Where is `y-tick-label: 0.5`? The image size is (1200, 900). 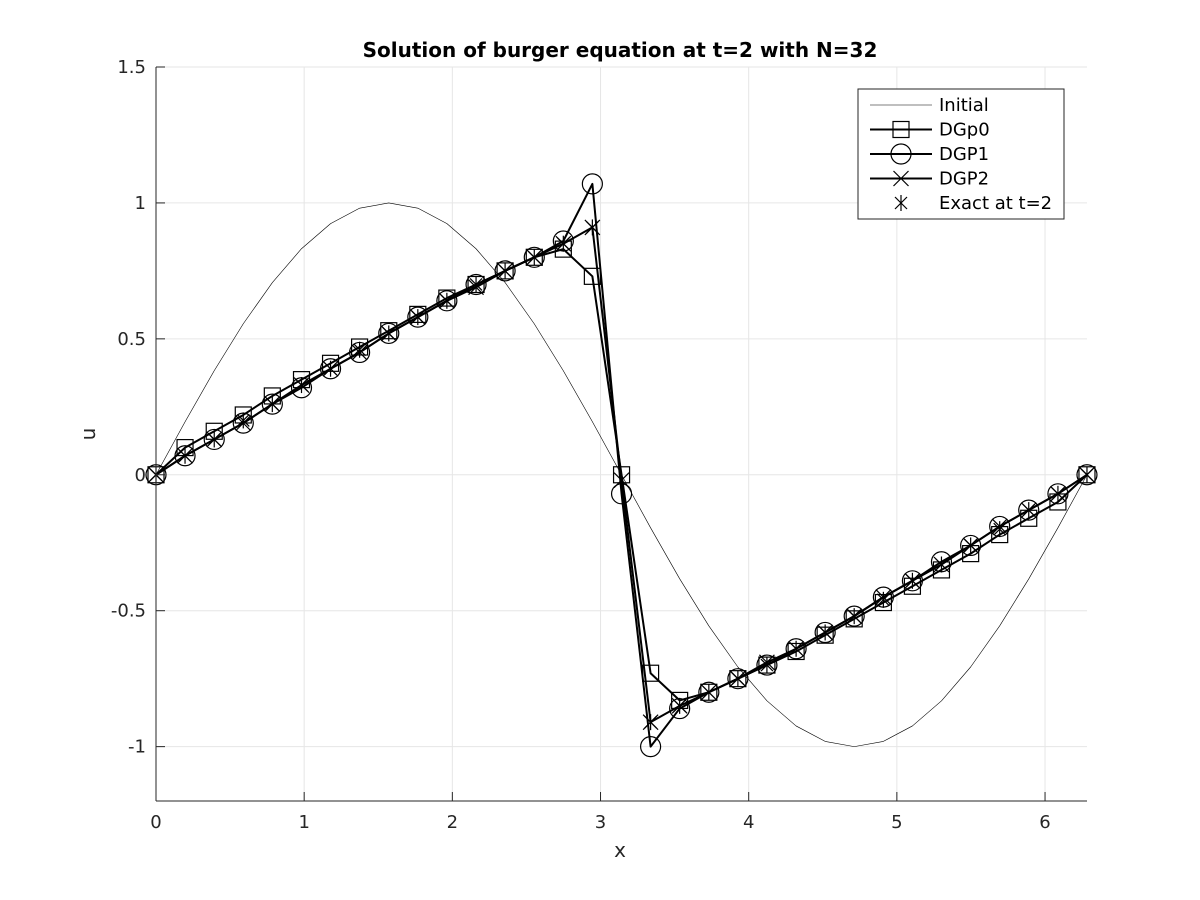
y-tick-label: 0.5 is located at coordinates (131, 339).